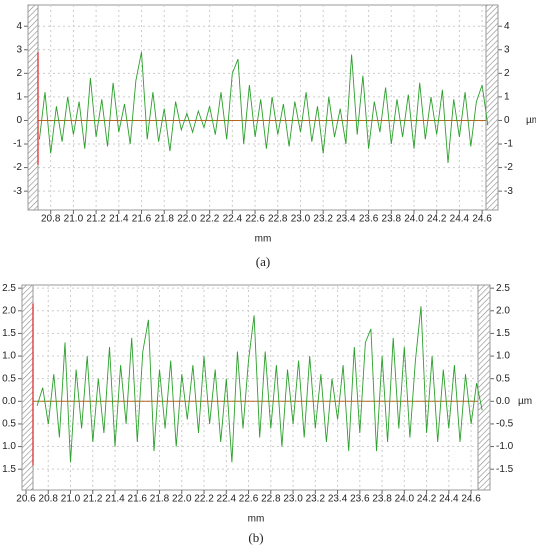  What do you see at coordinates (17, 191) in the screenshot?
I see `y-tick-label: -3` at bounding box center [17, 191].